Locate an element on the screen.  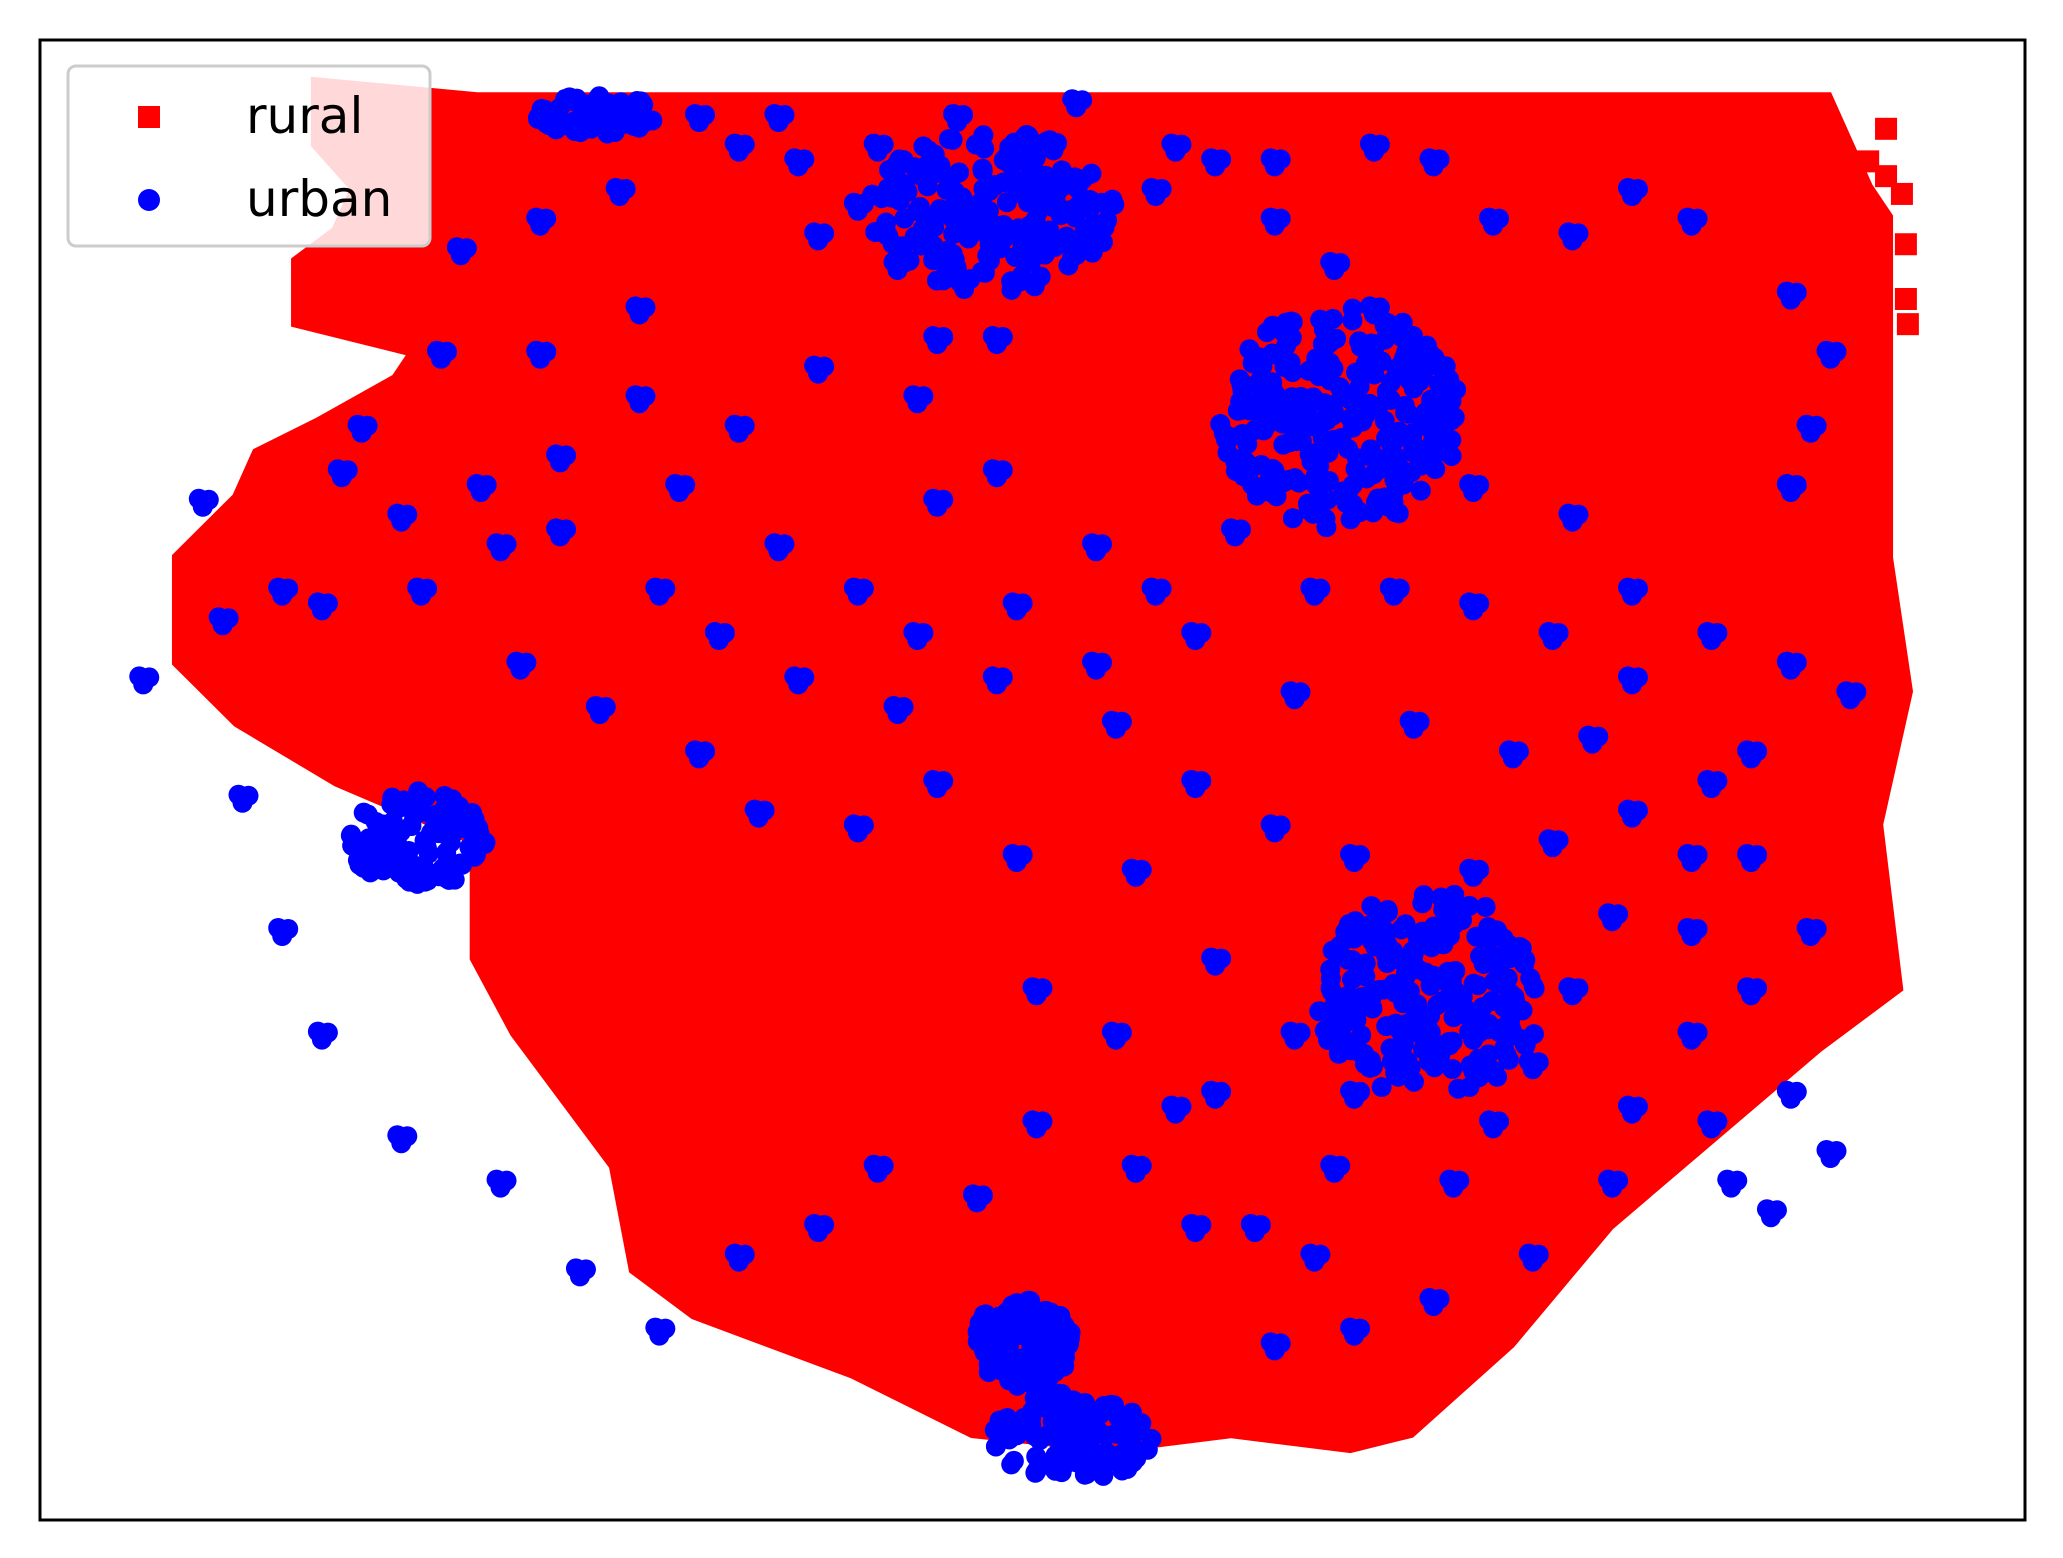
rural-point is located at coordinates (1905, 299).